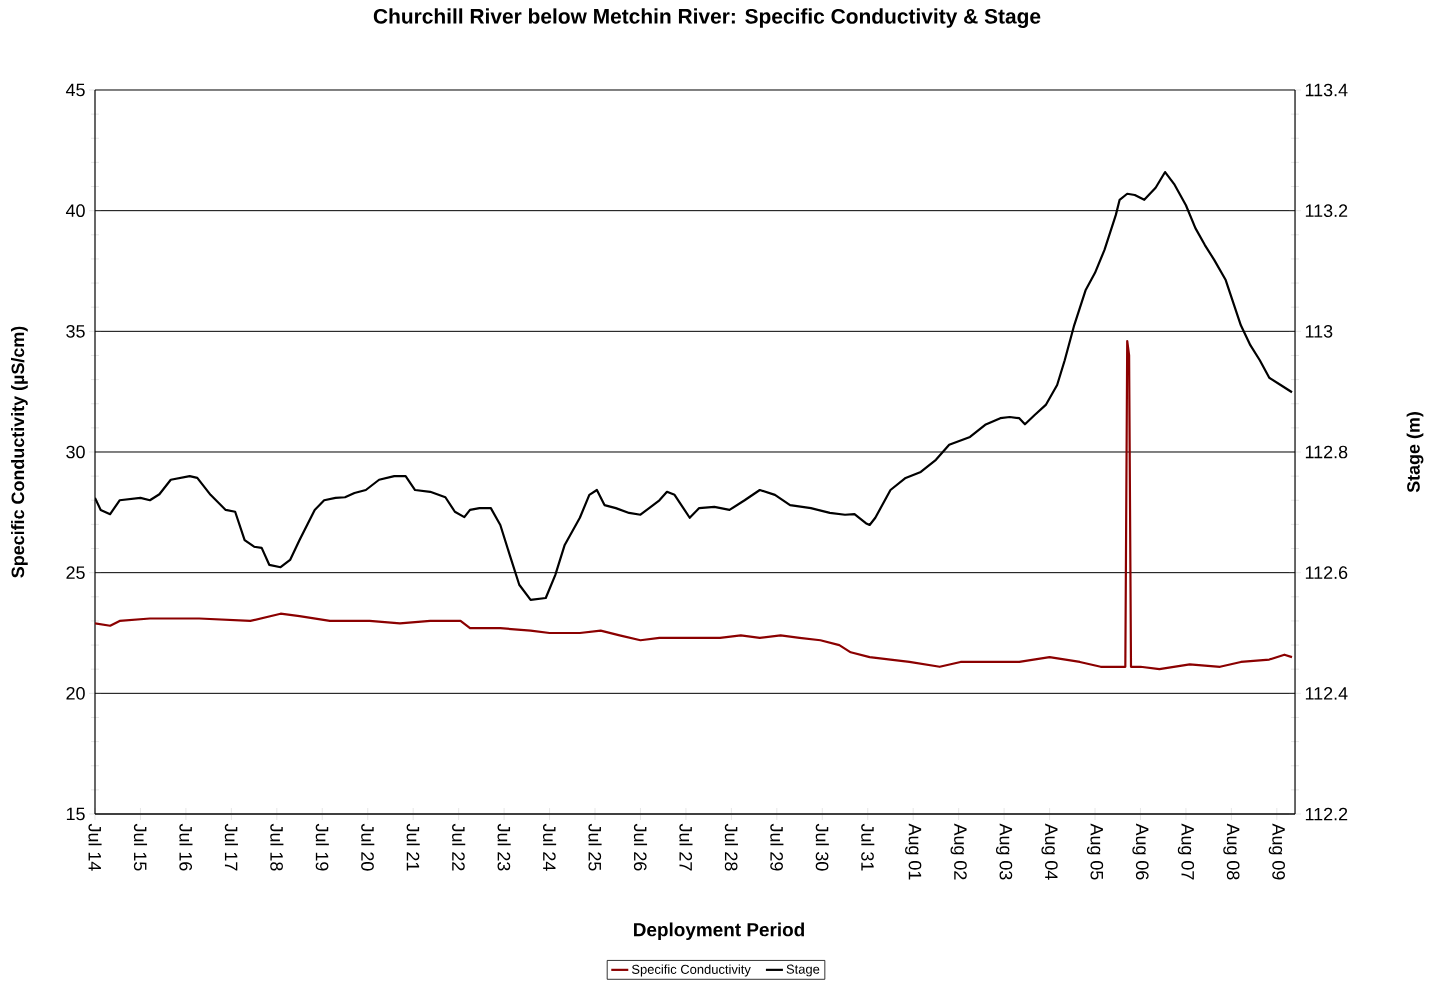 This screenshot has height=998, width=1441. What do you see at coordinates (413, 847) in the screenshot?
I see `x-tick-label: Jul 21` at bounding box center [413, 847].